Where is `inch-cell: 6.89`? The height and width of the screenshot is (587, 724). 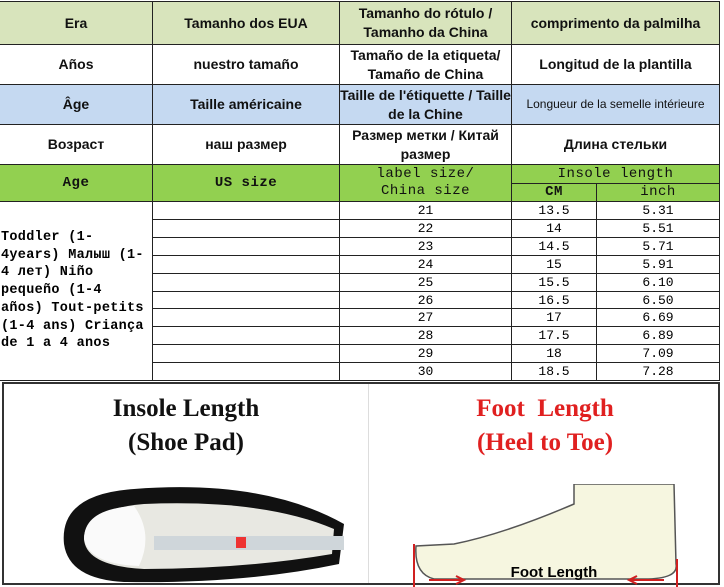 inch-cell: 6.89 is located at coordinates (658, 335).